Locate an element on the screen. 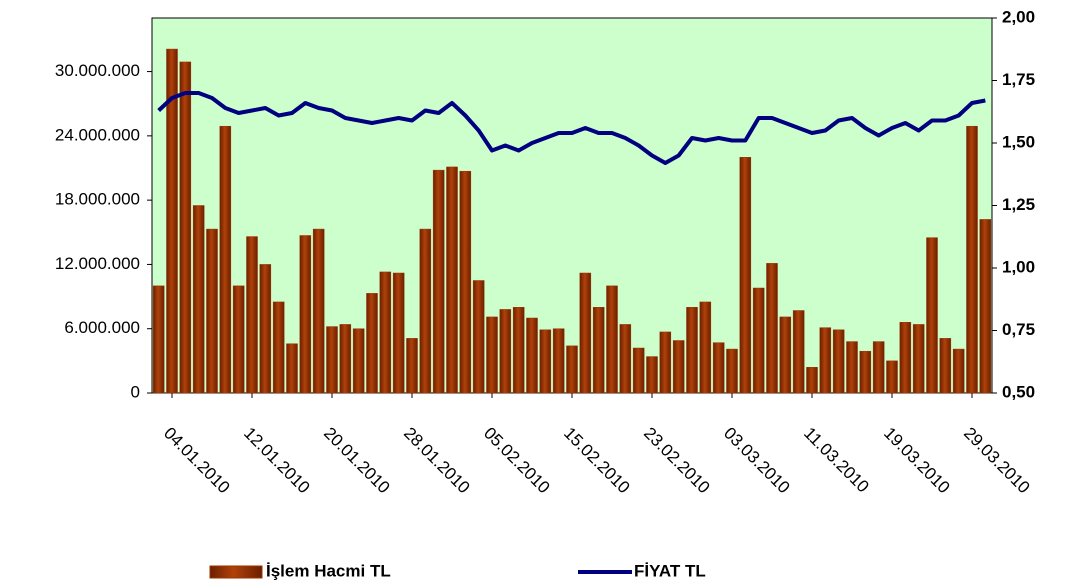 Image resolution: width=1071 pixels, height=585 pixels. x-tick-label: 29.03.2010 is located at coordinates (997, 461).